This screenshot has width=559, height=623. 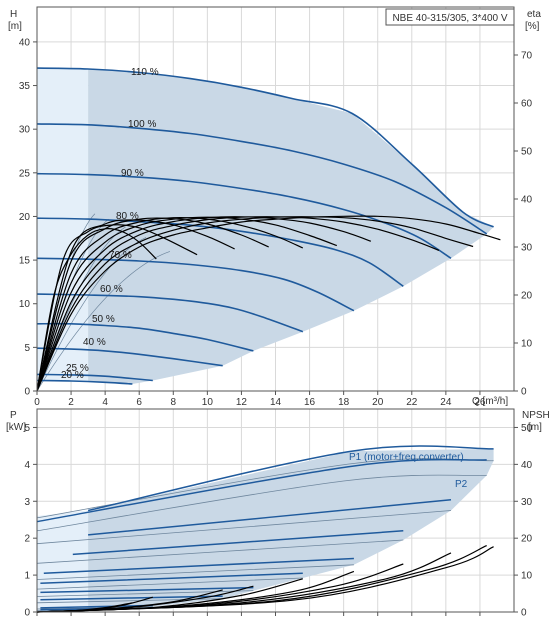 I want to click on speed-label-20: 20 %, so click(x=72, y=375).